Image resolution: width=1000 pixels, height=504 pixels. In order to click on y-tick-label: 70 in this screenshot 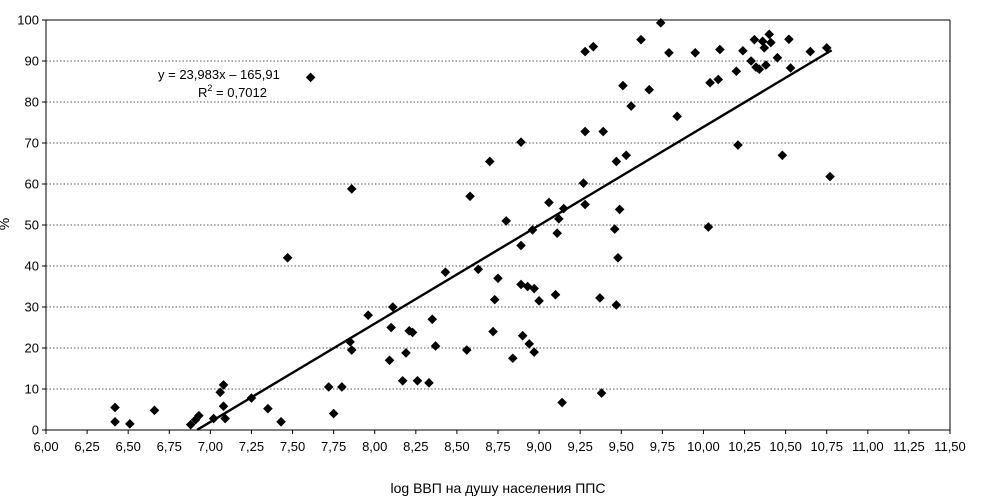, I will do `click(32, 143)`.